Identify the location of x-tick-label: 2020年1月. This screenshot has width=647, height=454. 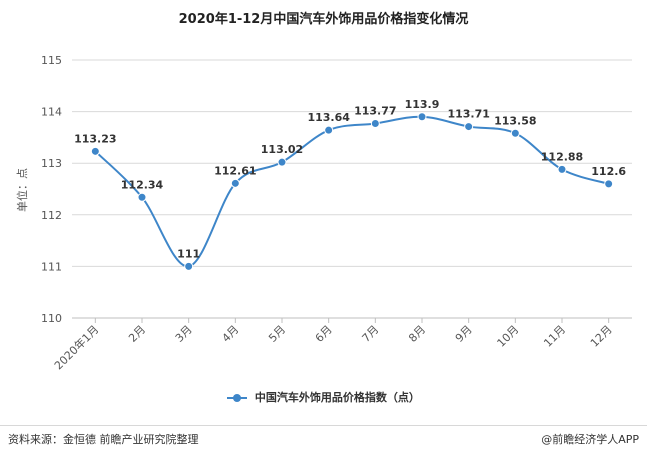
(76, 347).